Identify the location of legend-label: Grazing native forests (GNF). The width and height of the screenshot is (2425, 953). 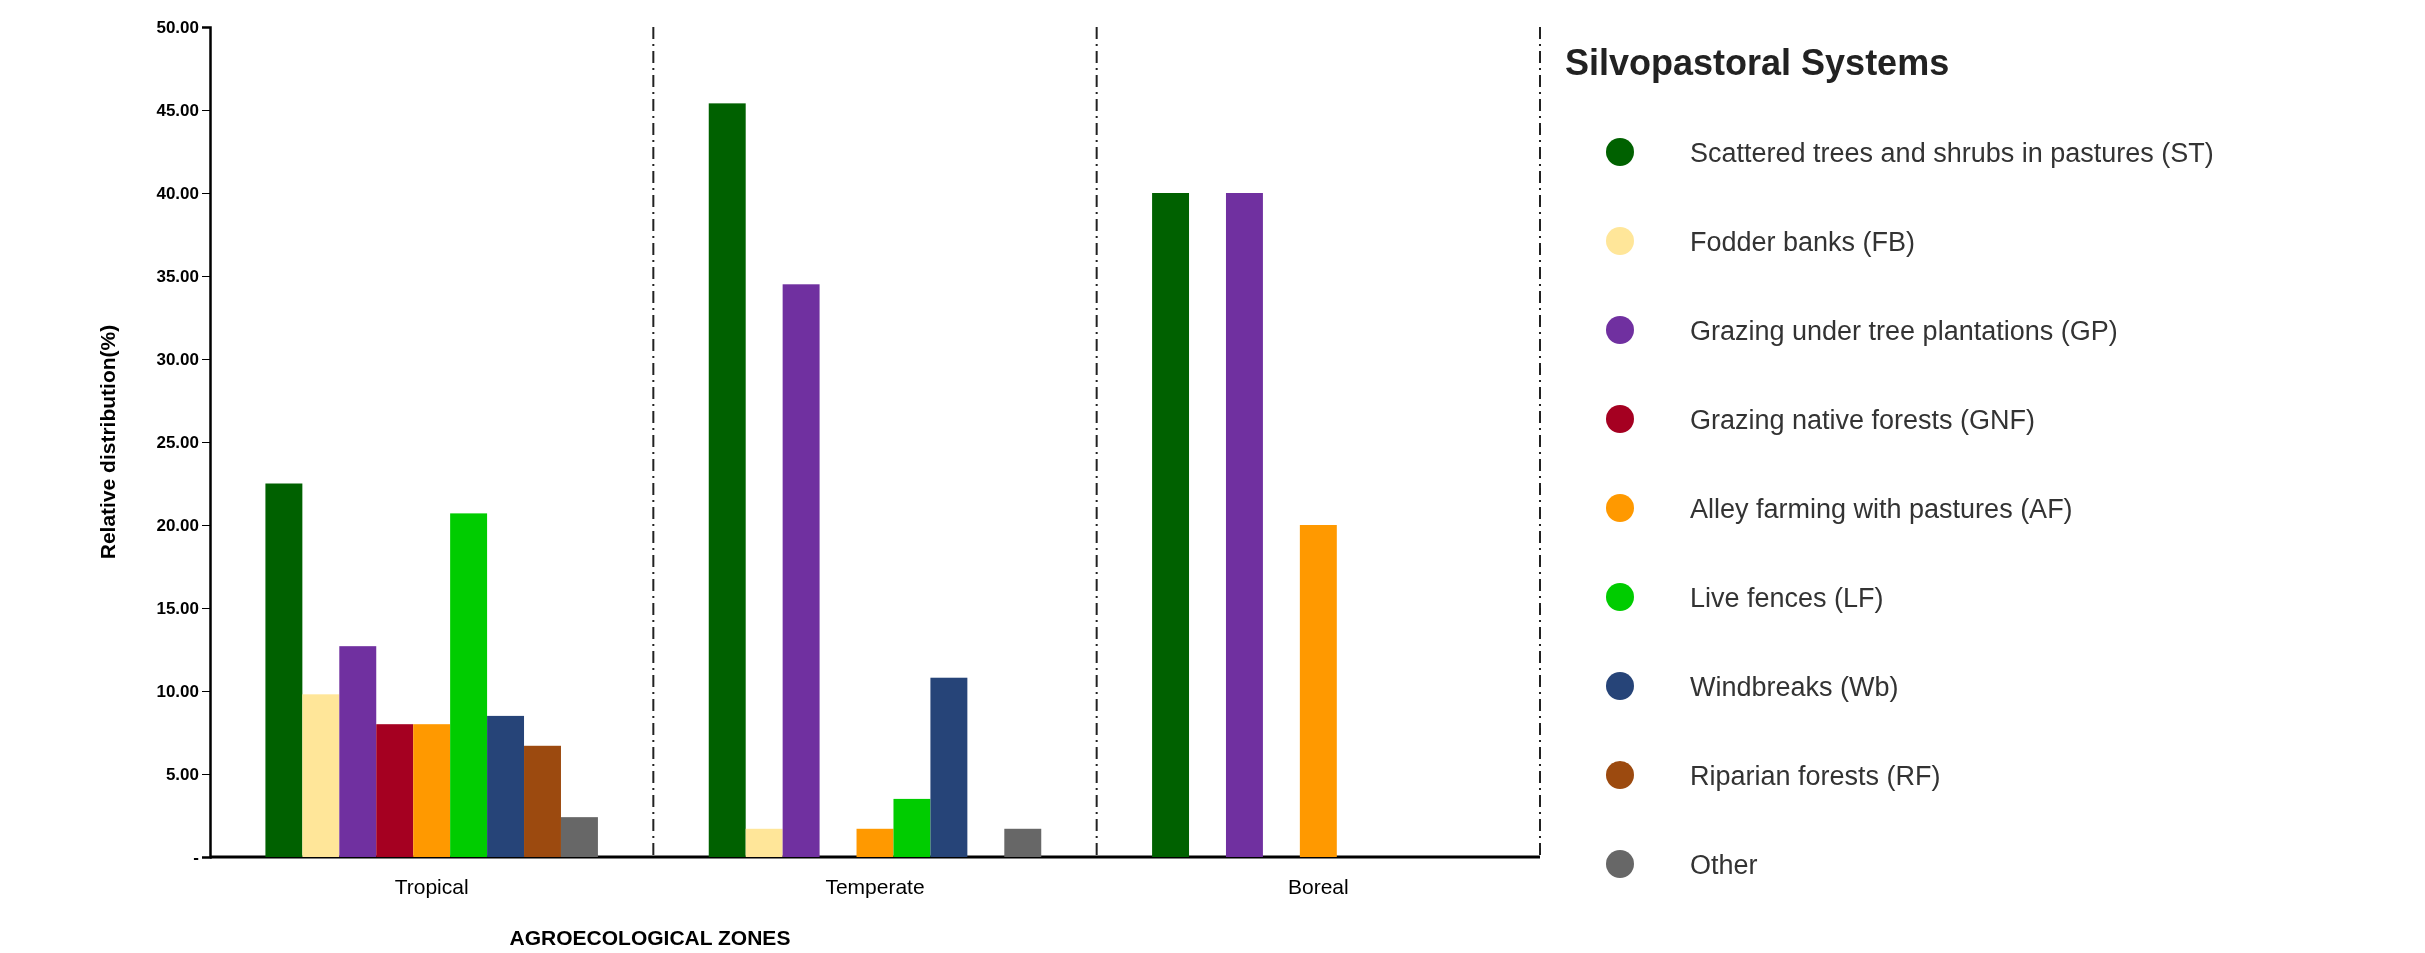
(1863, 420).